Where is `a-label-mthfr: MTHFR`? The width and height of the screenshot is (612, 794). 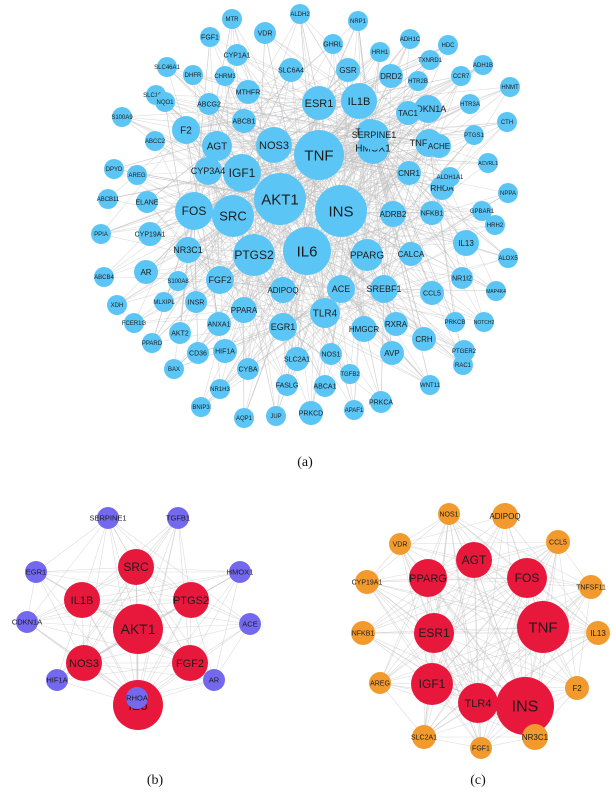
a-label-mthfr: MTHFR is located at coordinates (248, 92).